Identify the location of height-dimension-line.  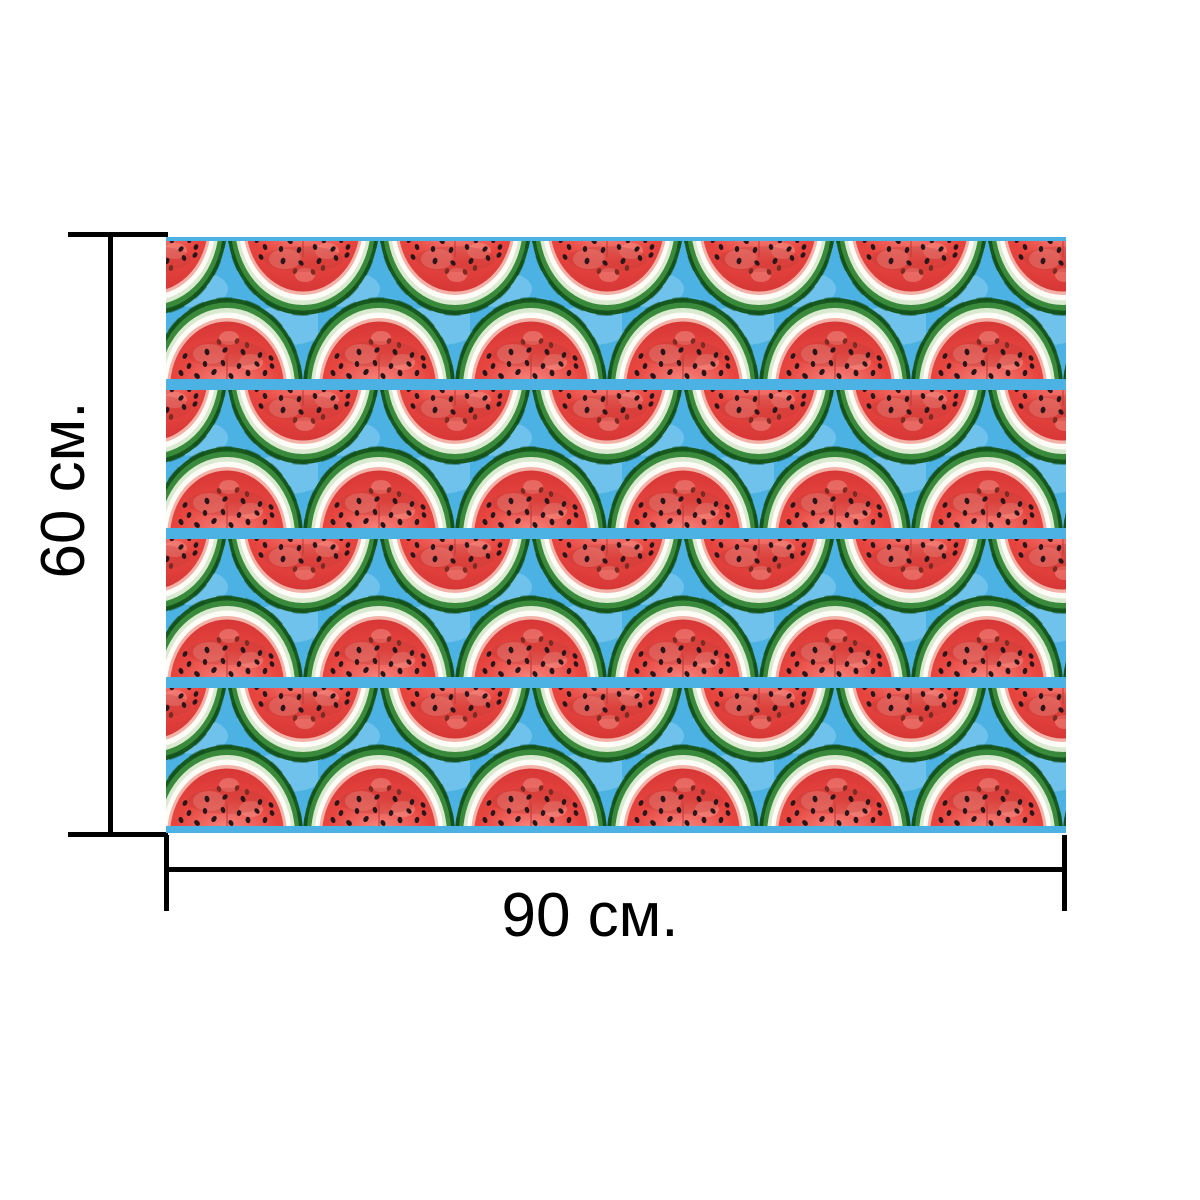
(110, 534).